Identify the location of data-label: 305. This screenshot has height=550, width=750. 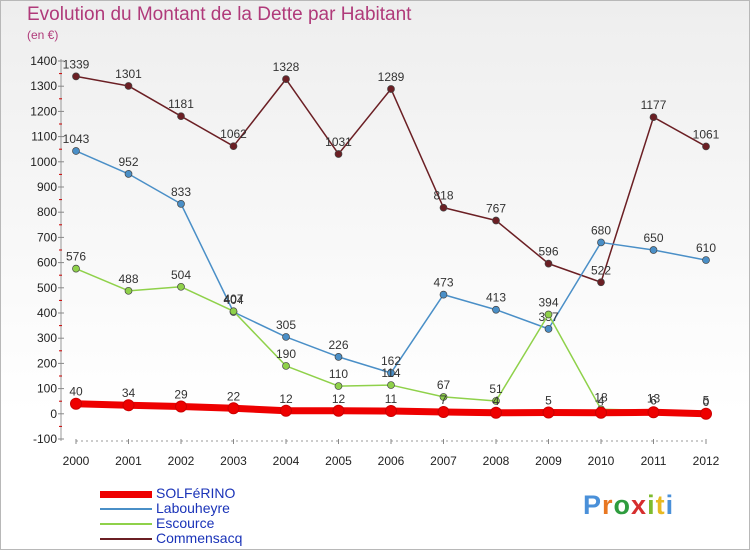
(286, 325).